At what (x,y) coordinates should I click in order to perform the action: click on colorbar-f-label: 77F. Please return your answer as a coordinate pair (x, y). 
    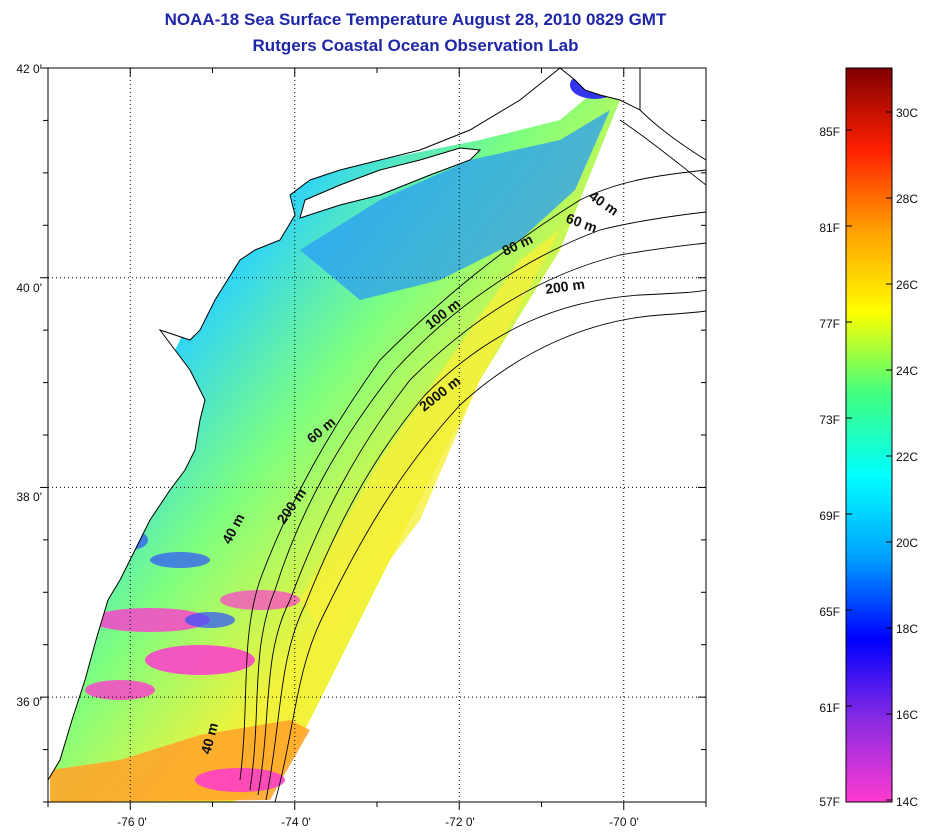
    Looking at the image, I should click on (829, 324).